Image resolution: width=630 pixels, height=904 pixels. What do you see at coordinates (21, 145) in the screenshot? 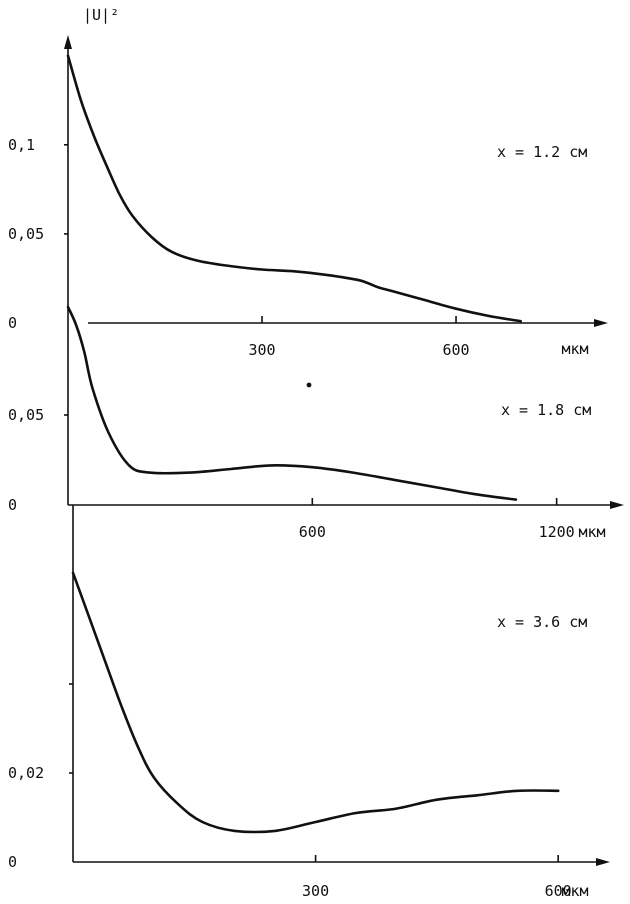
I see `y-tick-label-panel-1-2: 0,1` at bounding box center [21, 145].